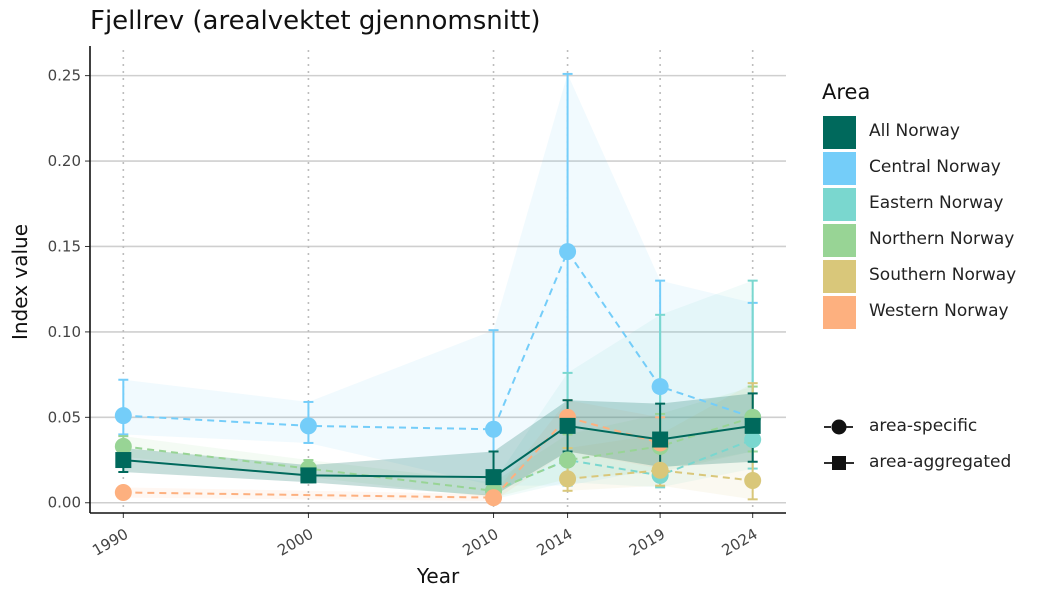 This screenshot has width=1050, height=600. Describe the element at coordinates (64, 332) in the screenshot. I see `y-tick-label: 0.10` at that location.